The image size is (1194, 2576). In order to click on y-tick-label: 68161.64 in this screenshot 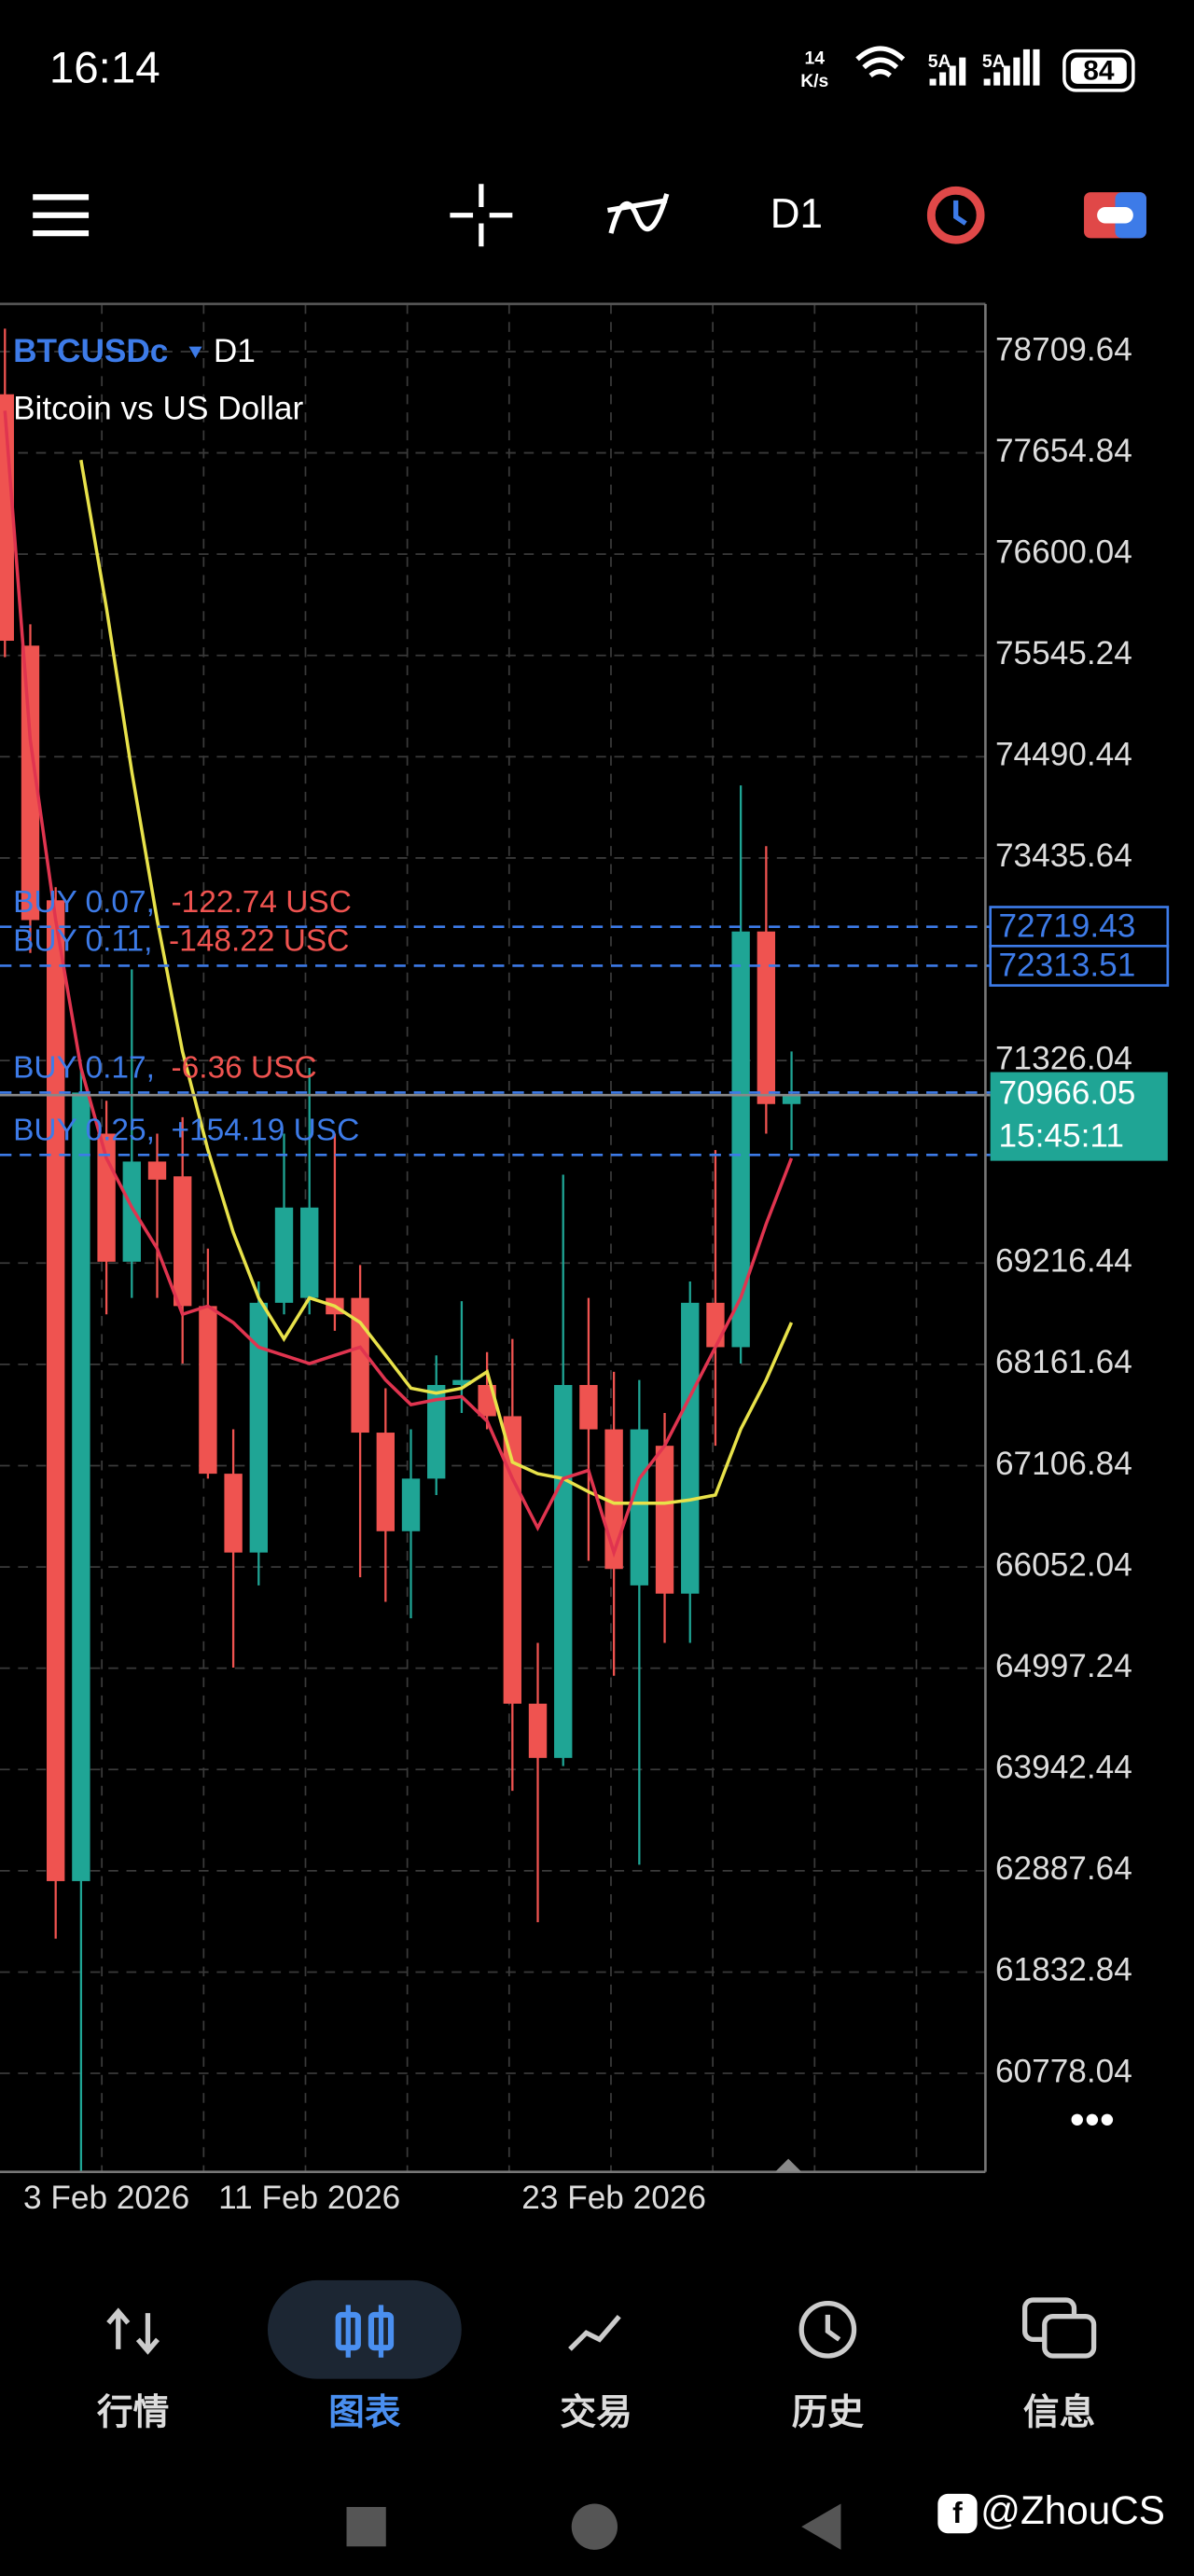, I will do `click(1063, 1362)`.